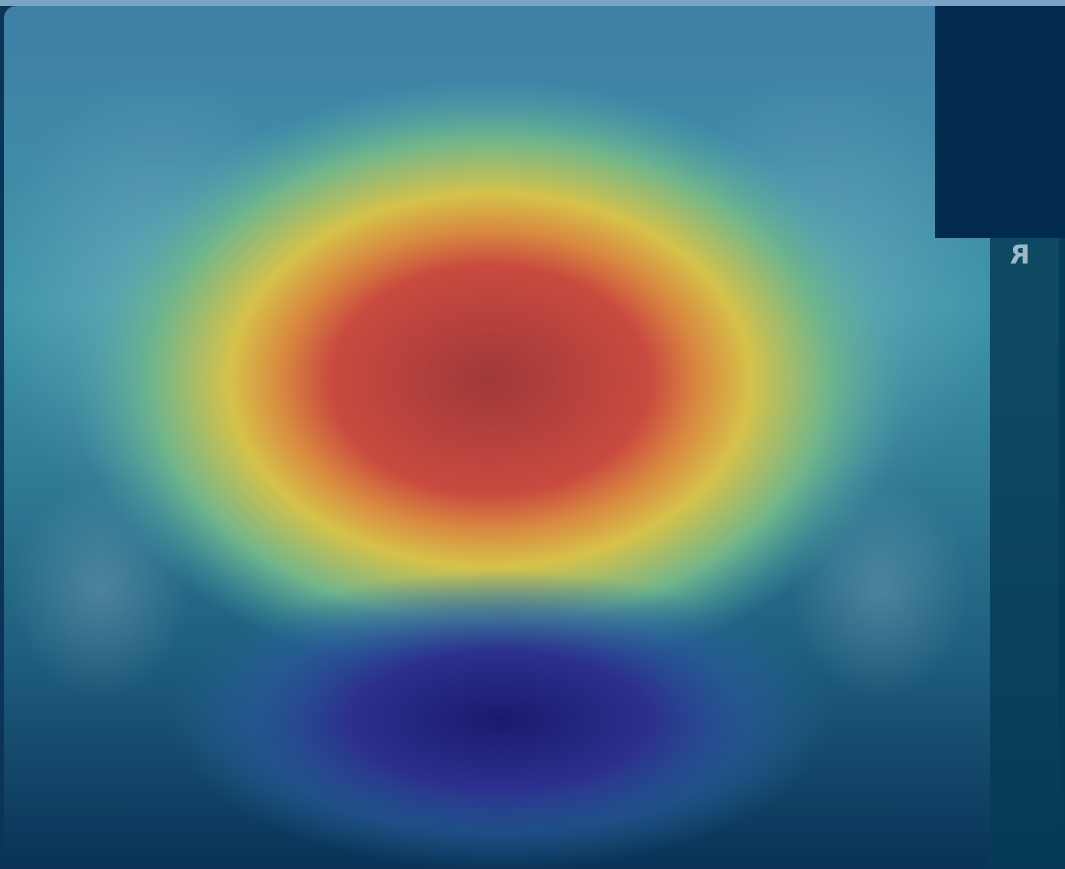  Describe the element at coordinates (1027, 553) in the screenshot. I see `right-strip` at that location.